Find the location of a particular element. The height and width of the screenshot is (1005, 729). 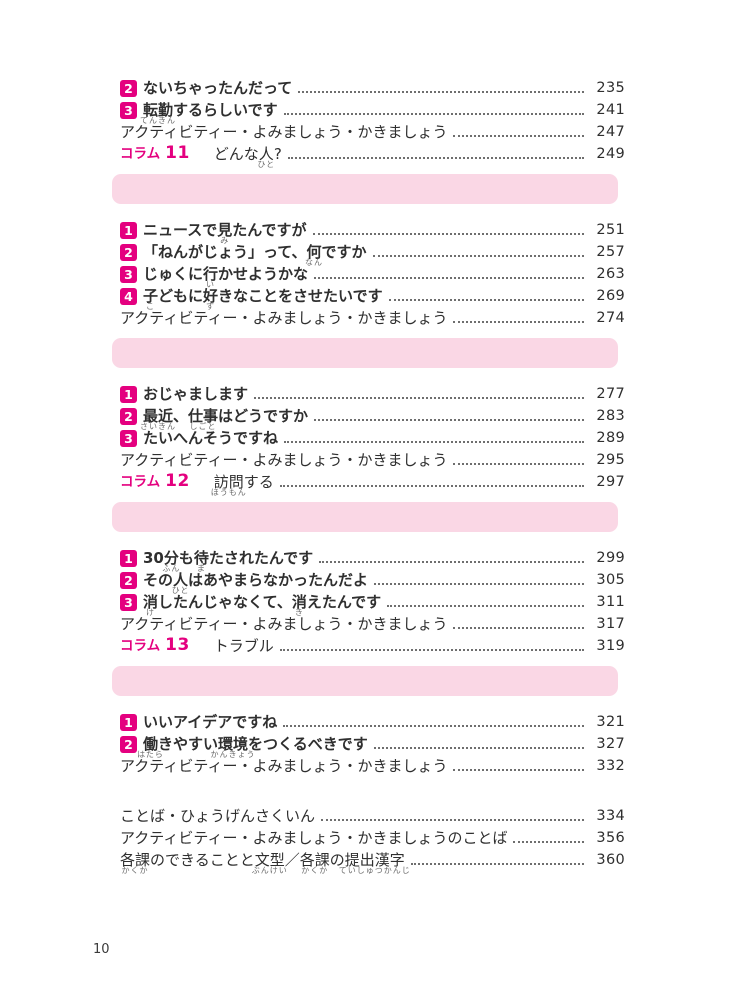

toc-row: アクティビティー・よみましょう・かきましょうのことば 356 is located at coordinates (372, 837).